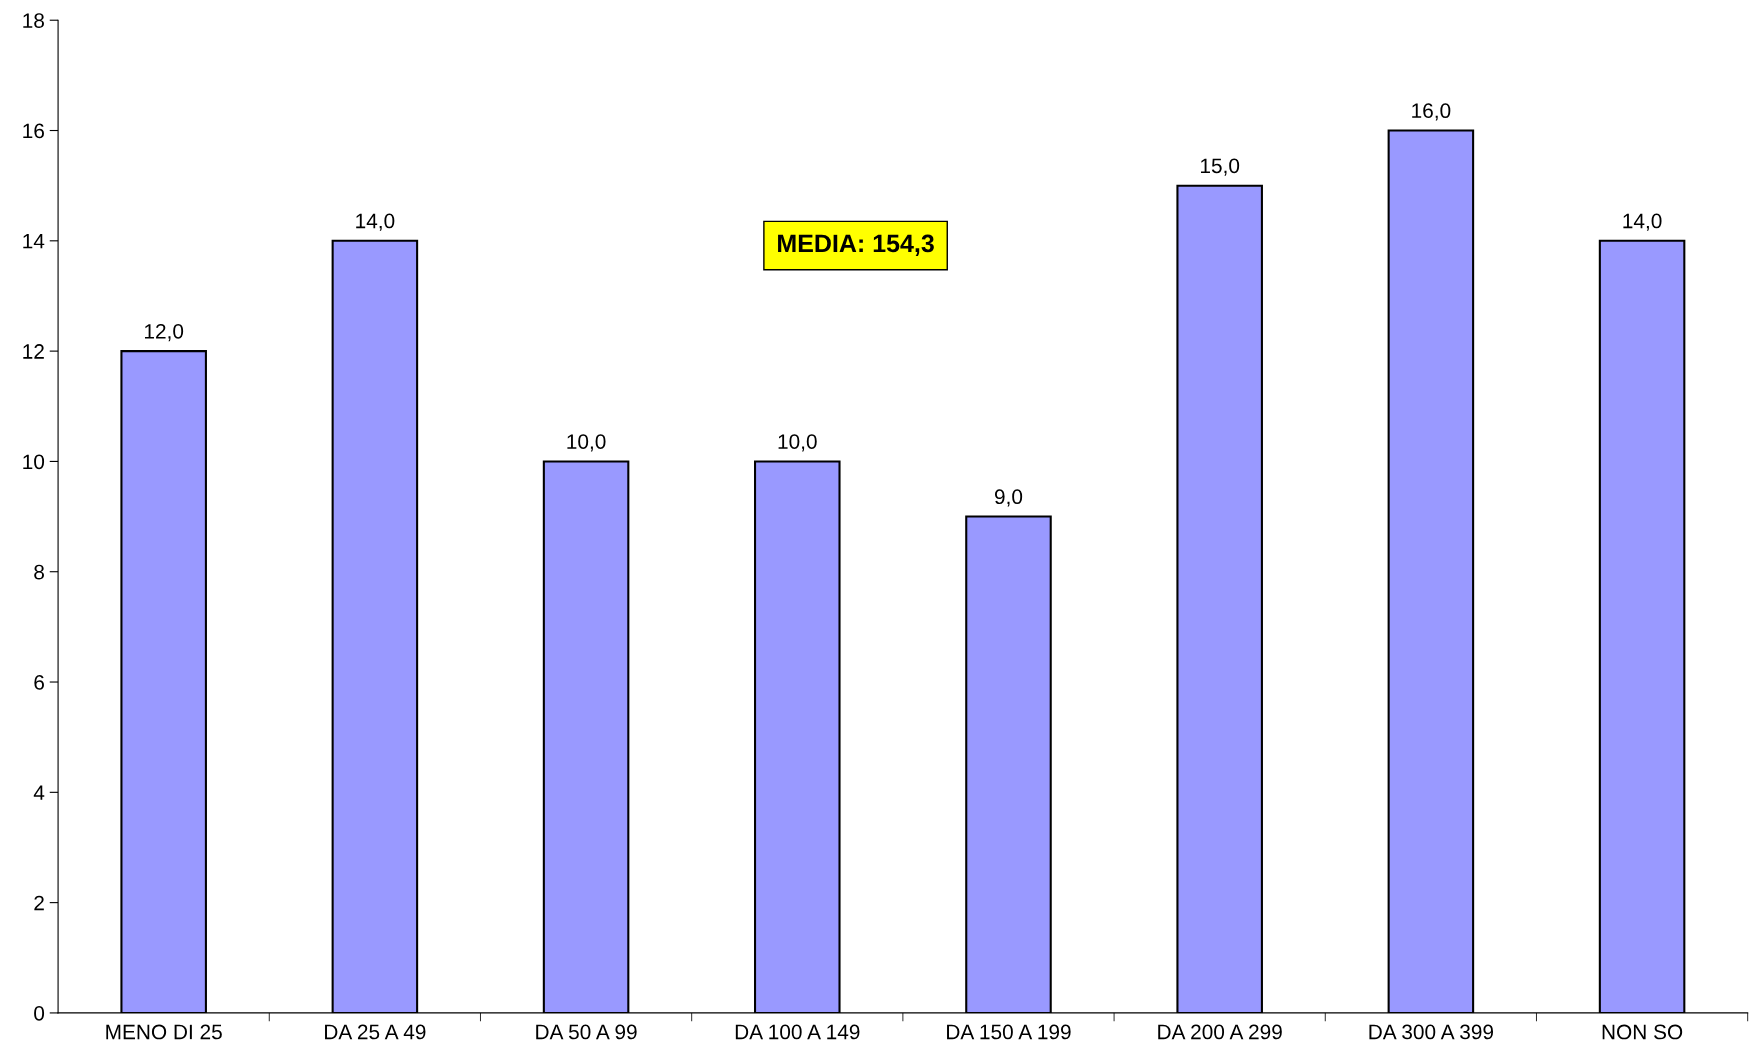 The height and width of the screenshot is (1064, 1760). Describe the element at coordinates (39, 572) in the screenshot. I see `y-tick-label: 8` at that location.